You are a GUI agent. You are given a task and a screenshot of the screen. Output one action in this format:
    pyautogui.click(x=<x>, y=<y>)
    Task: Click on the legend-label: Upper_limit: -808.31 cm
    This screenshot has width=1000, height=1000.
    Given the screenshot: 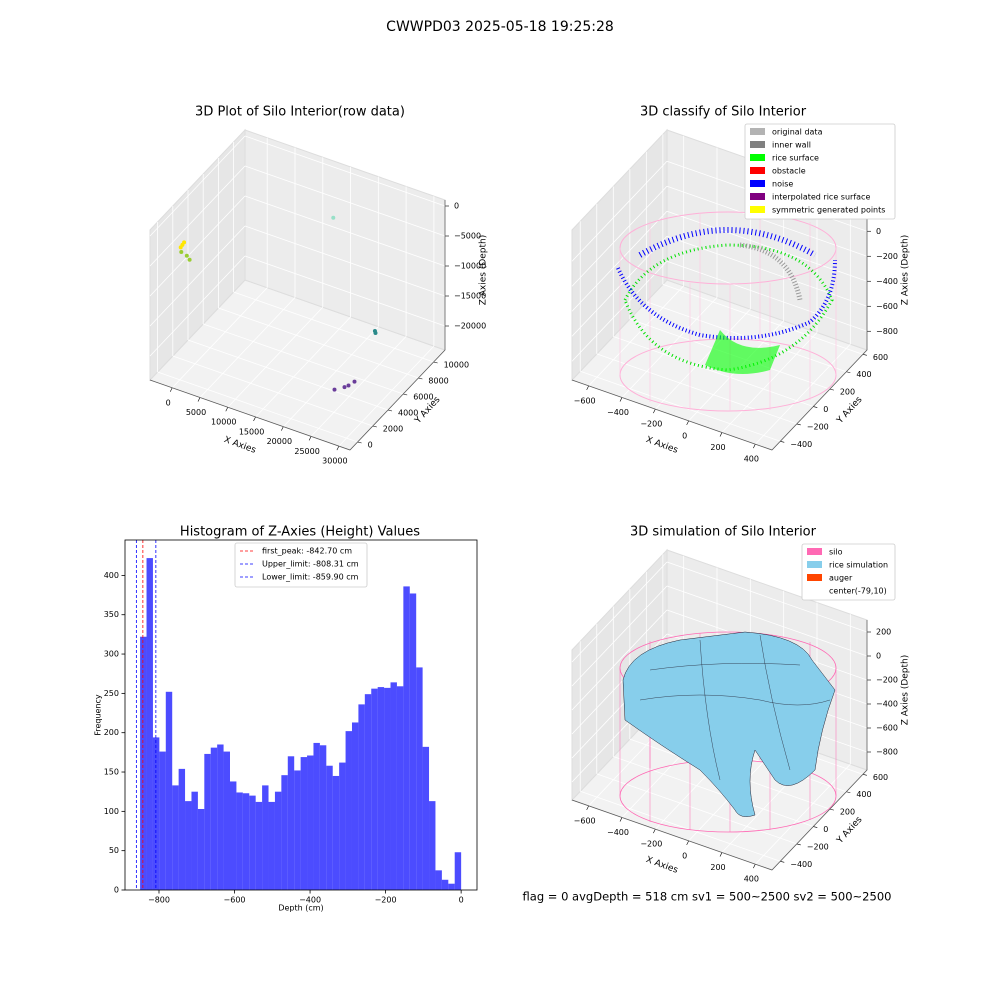 What is the action you would take?
    pyautogui.click(x=310, y=564)
    